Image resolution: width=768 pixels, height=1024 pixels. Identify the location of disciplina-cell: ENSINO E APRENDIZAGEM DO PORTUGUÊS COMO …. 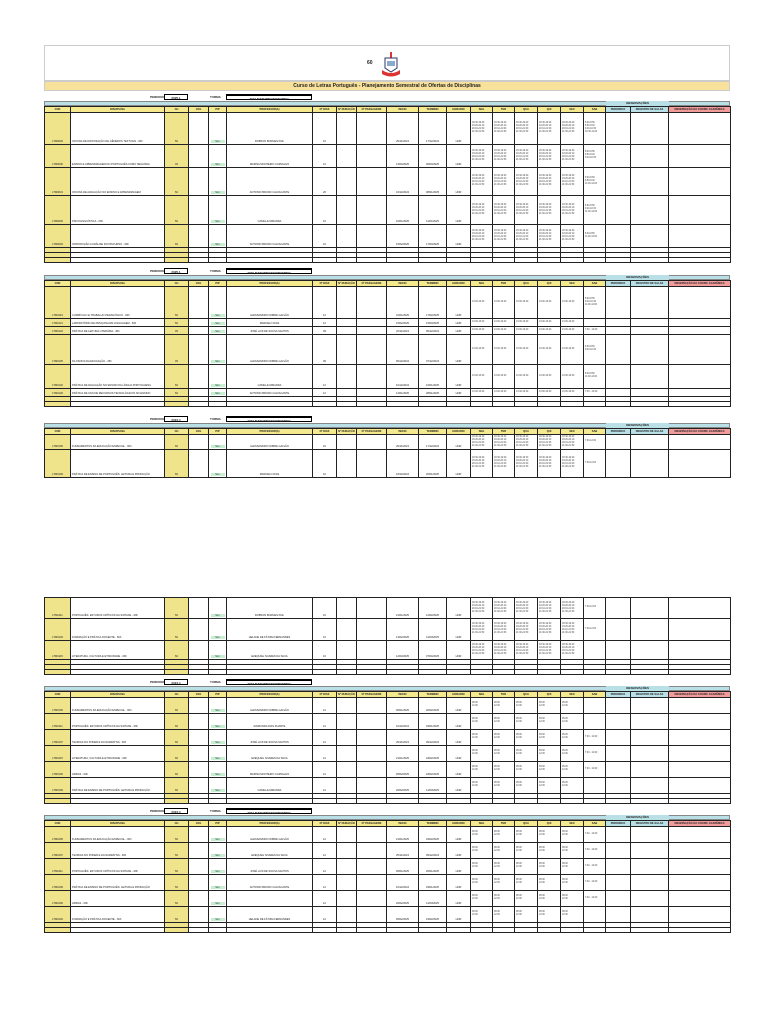
(117, 156).